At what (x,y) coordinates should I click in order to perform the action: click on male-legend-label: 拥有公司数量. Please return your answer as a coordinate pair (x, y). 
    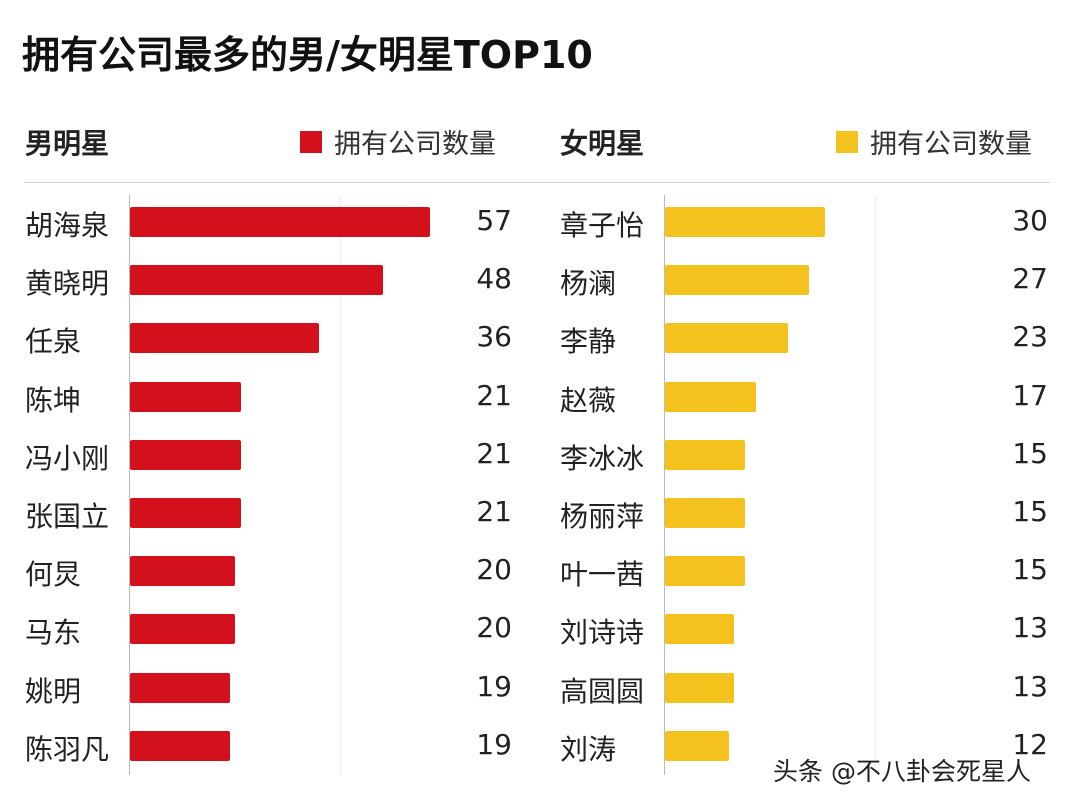
    Looking at the image, I should click on (415, 144).